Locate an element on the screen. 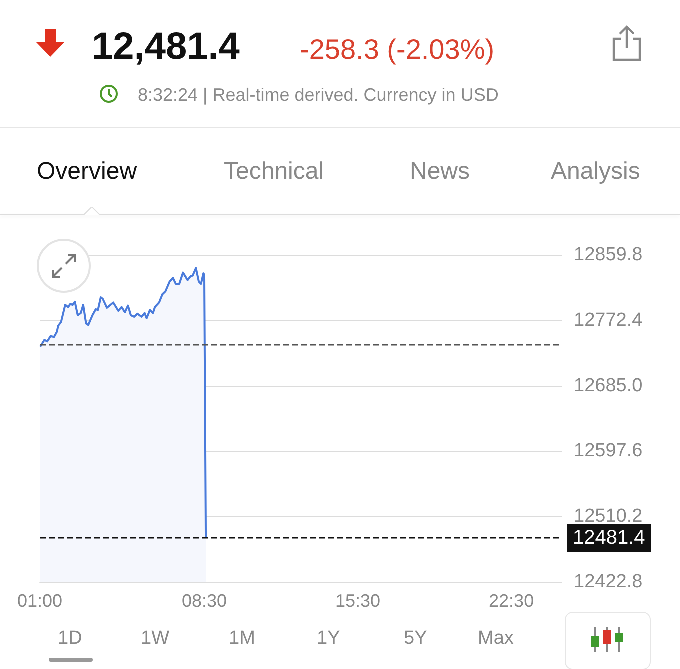  x-tick-label: 22:30 is located at coordinates (511, 601).